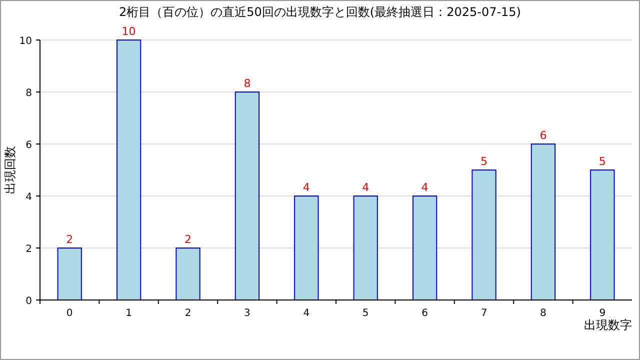  I want to click on x-tick-label: 2, so click(188, 313).